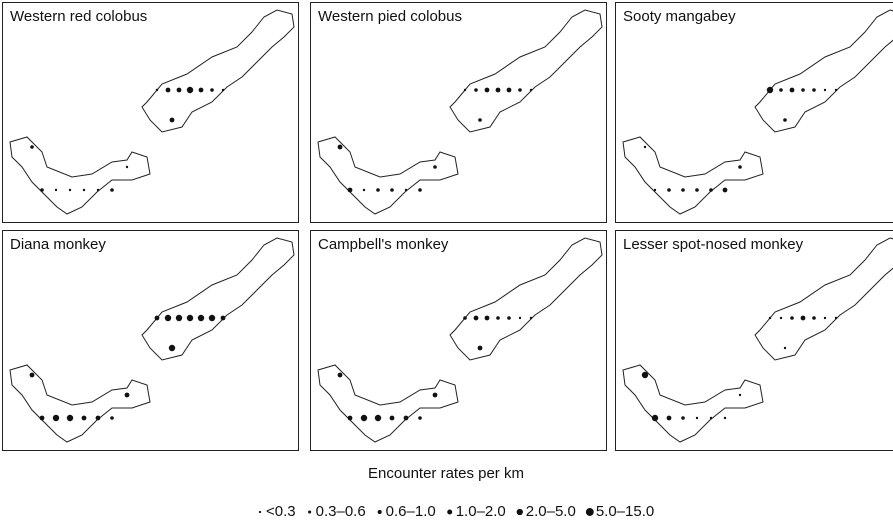  Describe the element at coordinates (58, 244) in the screenshot. I see `panel-title: Diana monkey` at that location.